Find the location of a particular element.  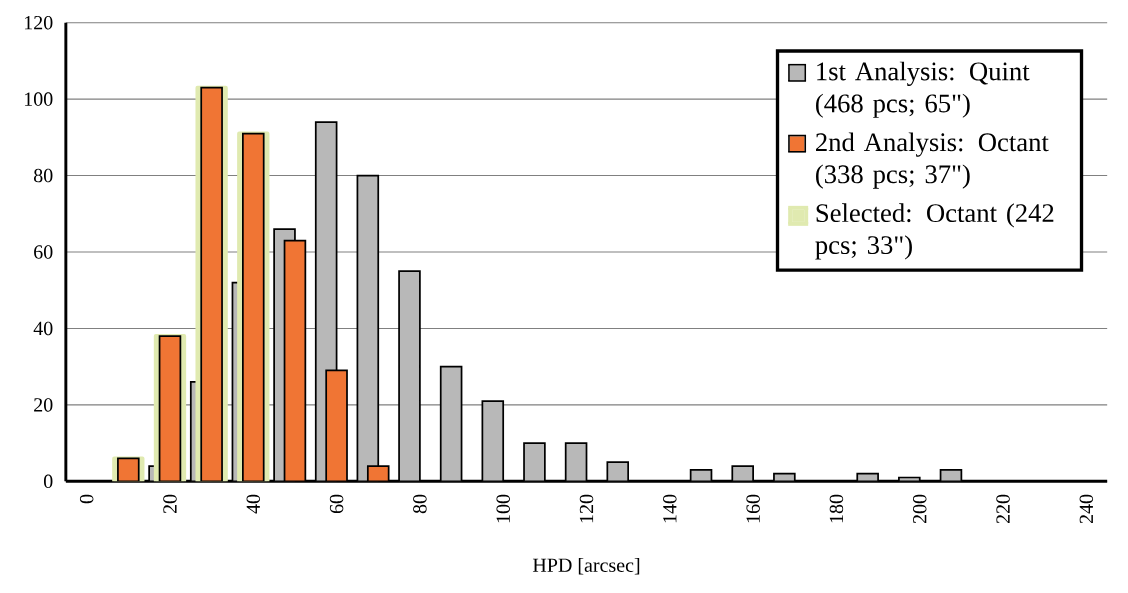

x-tick-label: 240 is located at coordinates (1086, 508).